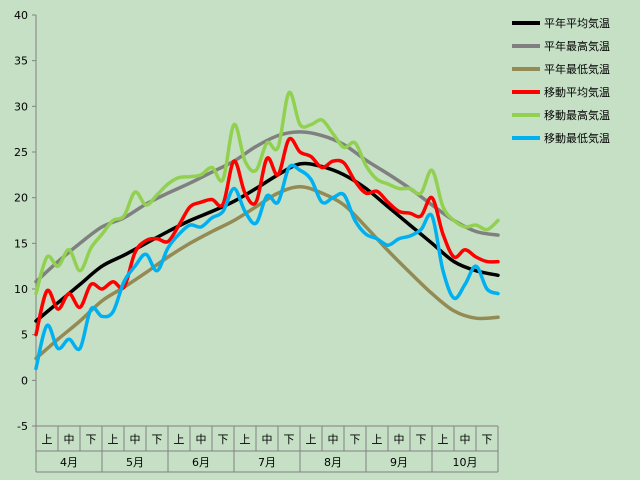 The width and height of the screenshot is (640, 480). What do you see at coordinates (577, 115) in the screenshot?
I see `legend-label: 移動最高気温` at bounding box center [577, 115].